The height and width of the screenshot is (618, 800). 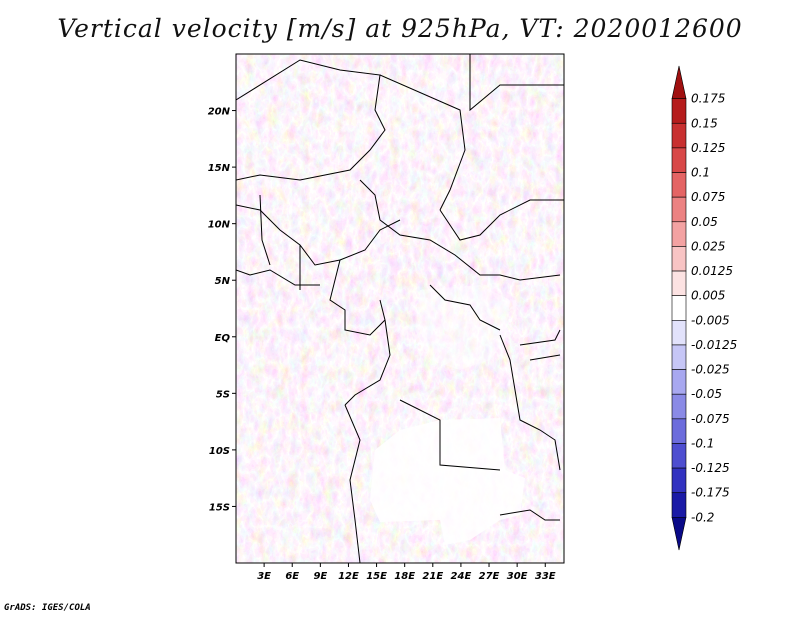 What do you see at coordinates (710, 493) in the screenshot?
I see `colorbar-label: -0.175` at bounding box center [710, 493].